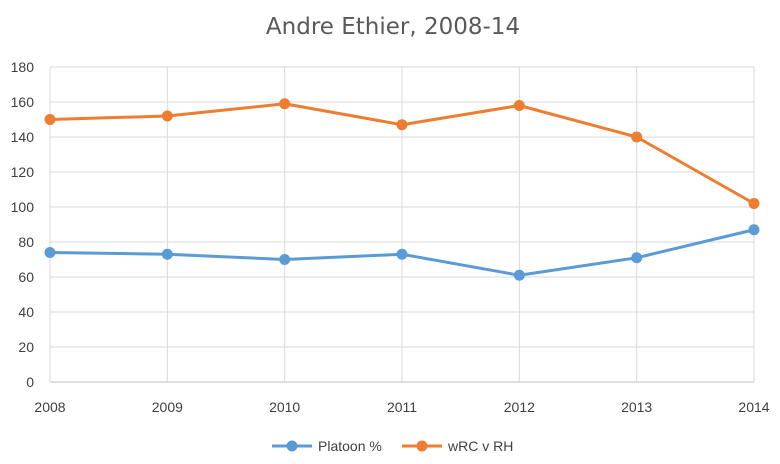 The height and width of the screenshot is (464, 780). I want to click on x-axis-ticks: 2008 2009 2010 2011 2012 2013 2014, so click(401, 407).